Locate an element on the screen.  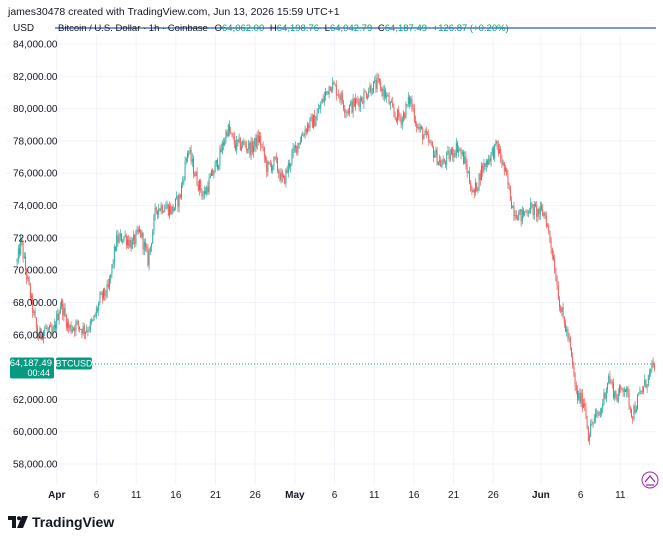
tradingview-brand: TradingView is located at coordinates (61, 522).